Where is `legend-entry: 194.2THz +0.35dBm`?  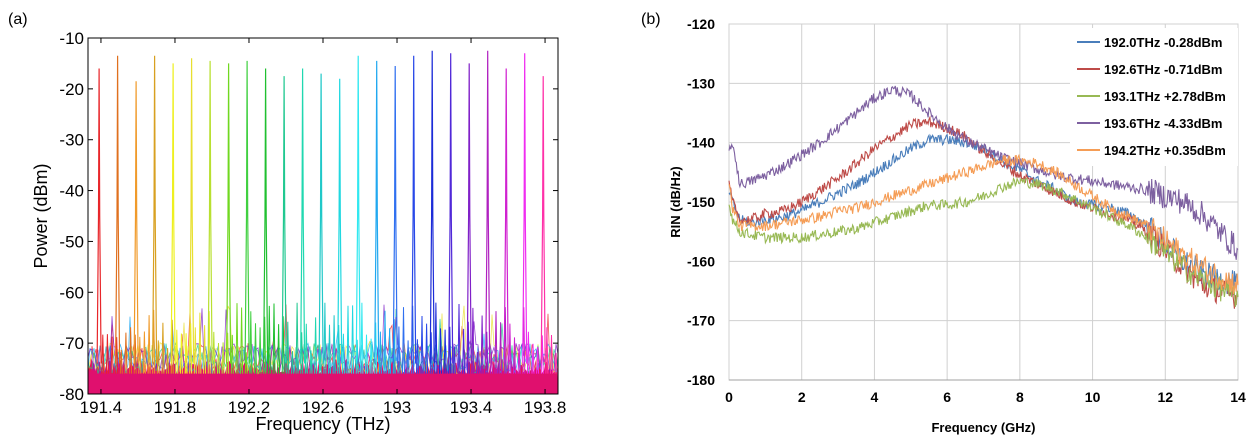 legend-entry: 194.2THz +0.35dBm is located at coordinates (1165, 150).